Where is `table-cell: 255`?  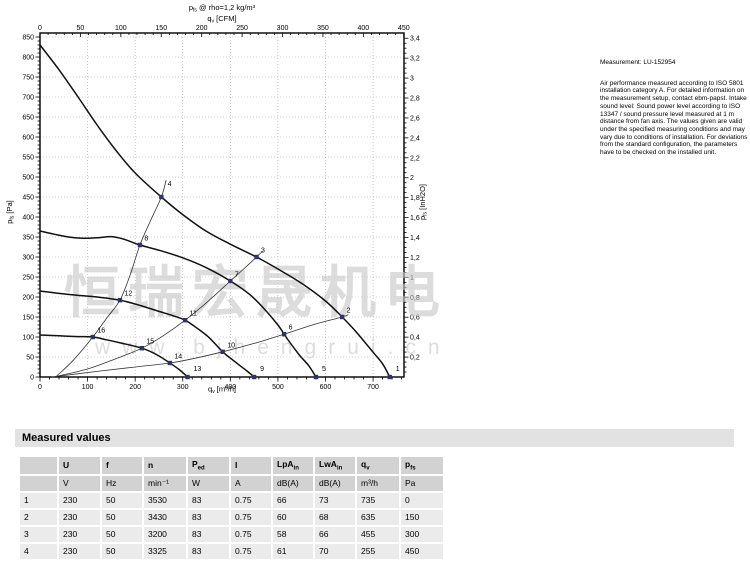 table-cell: 255 is located at coordinates (378, 551).